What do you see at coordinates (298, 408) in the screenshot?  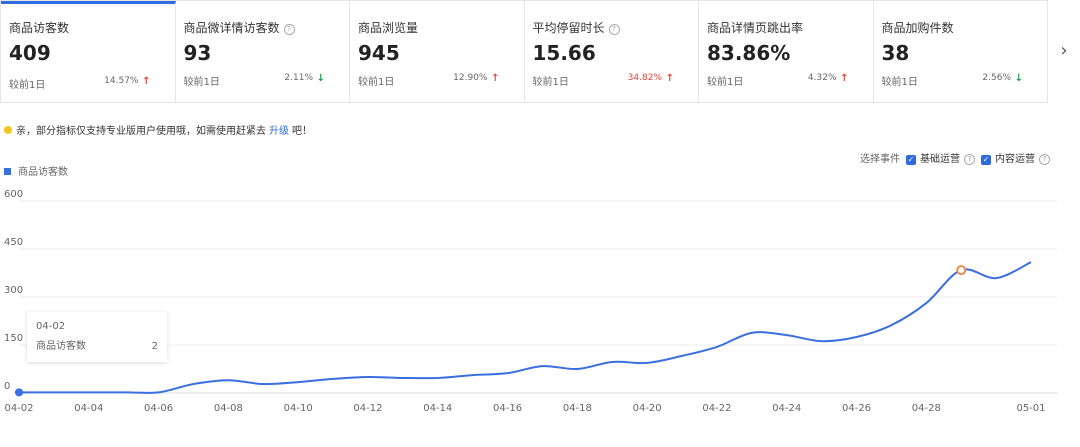 I see `x-tick-label: 04-10` at bounding box center [298, 408].